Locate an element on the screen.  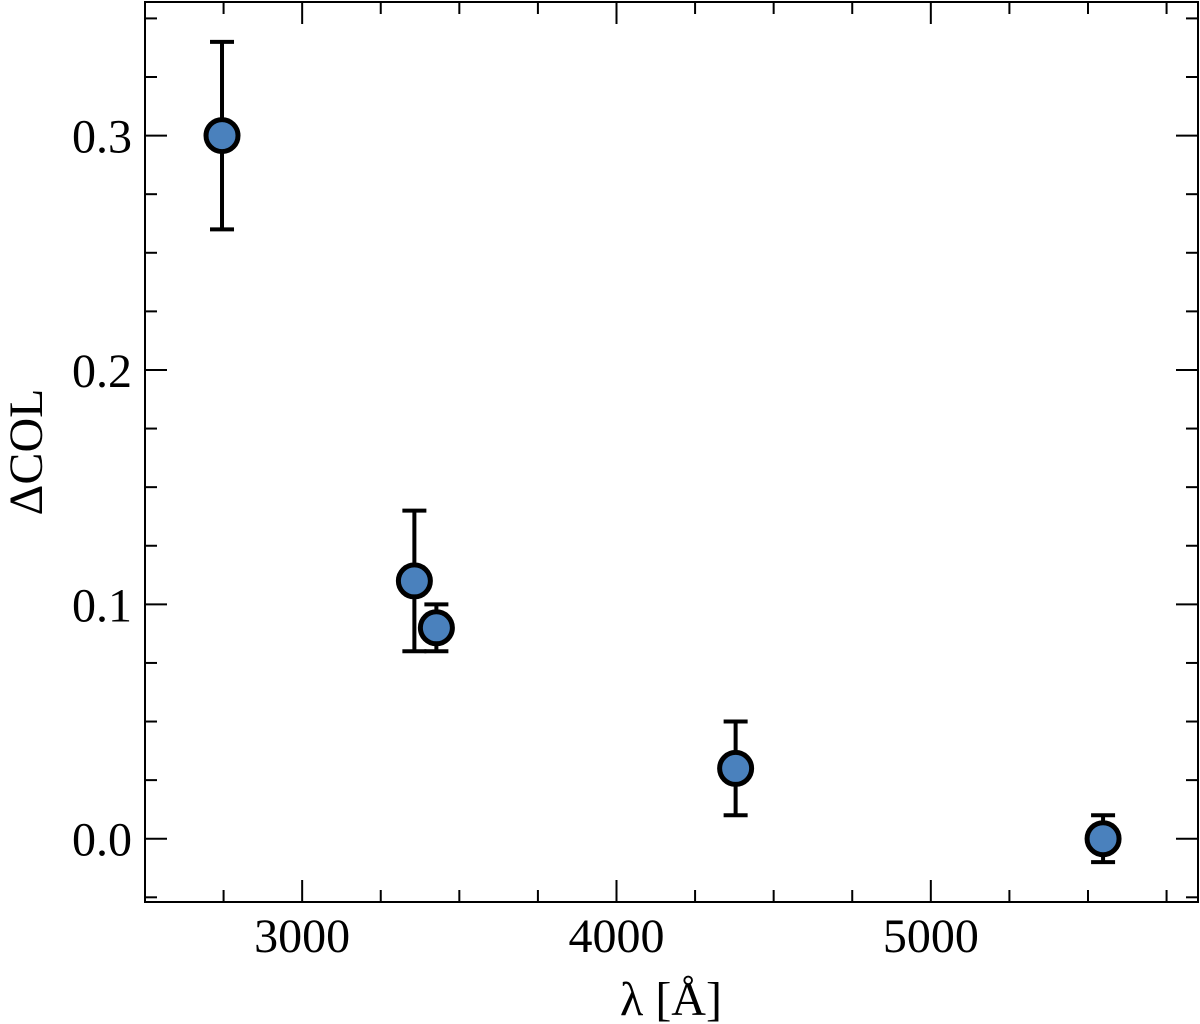
y-tick-label: 0.3 is located at coordinates (102, 137).